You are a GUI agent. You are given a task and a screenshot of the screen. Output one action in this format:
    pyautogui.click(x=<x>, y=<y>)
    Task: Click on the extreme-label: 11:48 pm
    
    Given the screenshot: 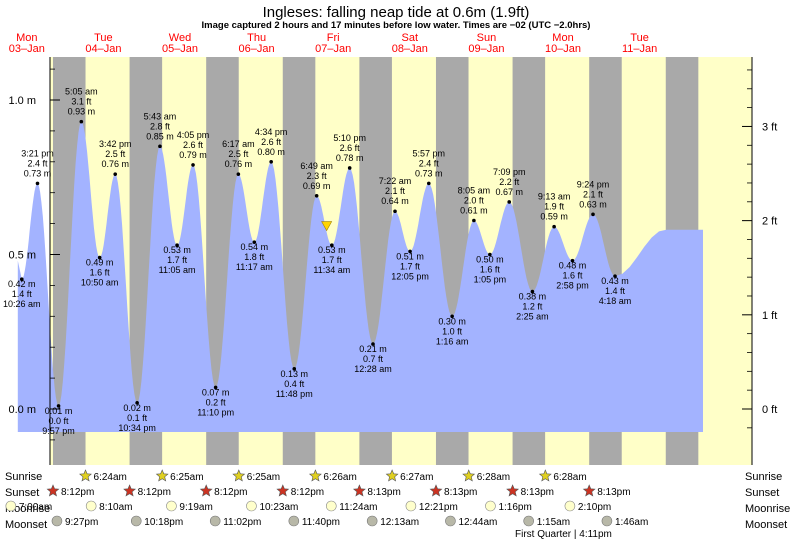 What is the action you would take?
    pyautogui.click(x=294, y=394)
    